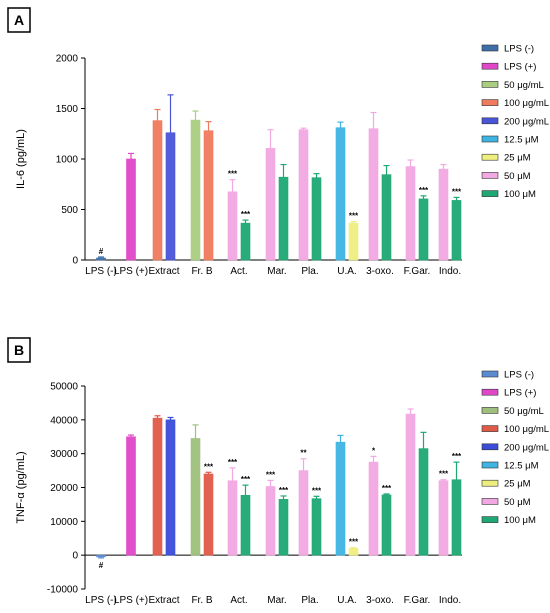 Image resolution: width=550 pixels, height=613 pixels. Describe the element at coordinates (238, 600) in the screenshot. I see `x-tick-label-act: Act.` at that location.